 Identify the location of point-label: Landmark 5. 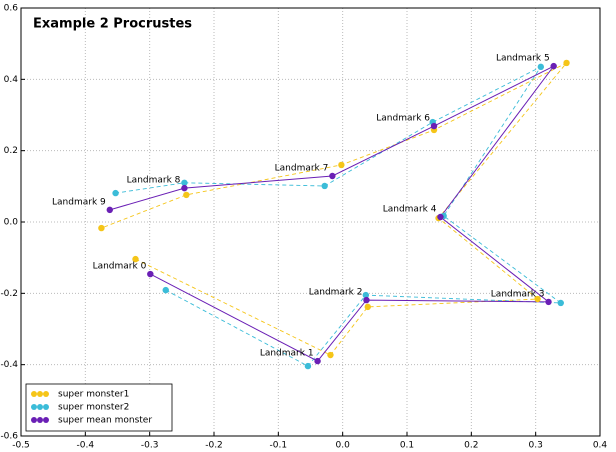
(523, 59).